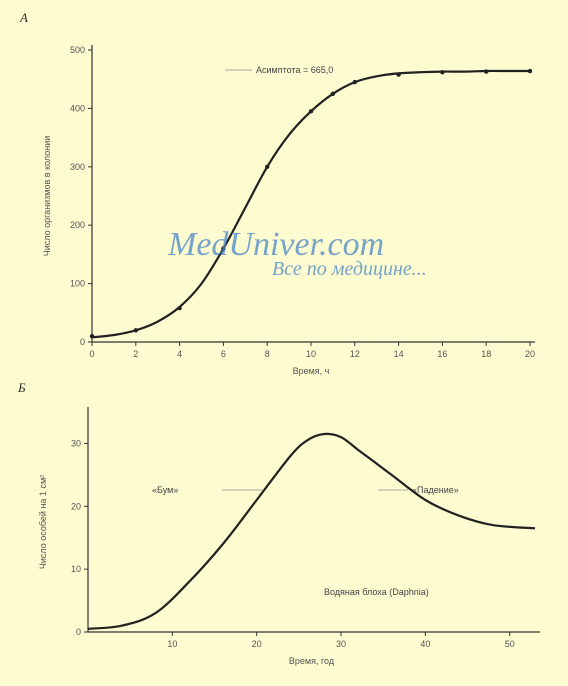 The width and height of the screenshot is (568, 686). What do you see at coordinates (21, 387) in the screenshot?
I see `panel-b-letter: Б` at bounding box center [21, 387].